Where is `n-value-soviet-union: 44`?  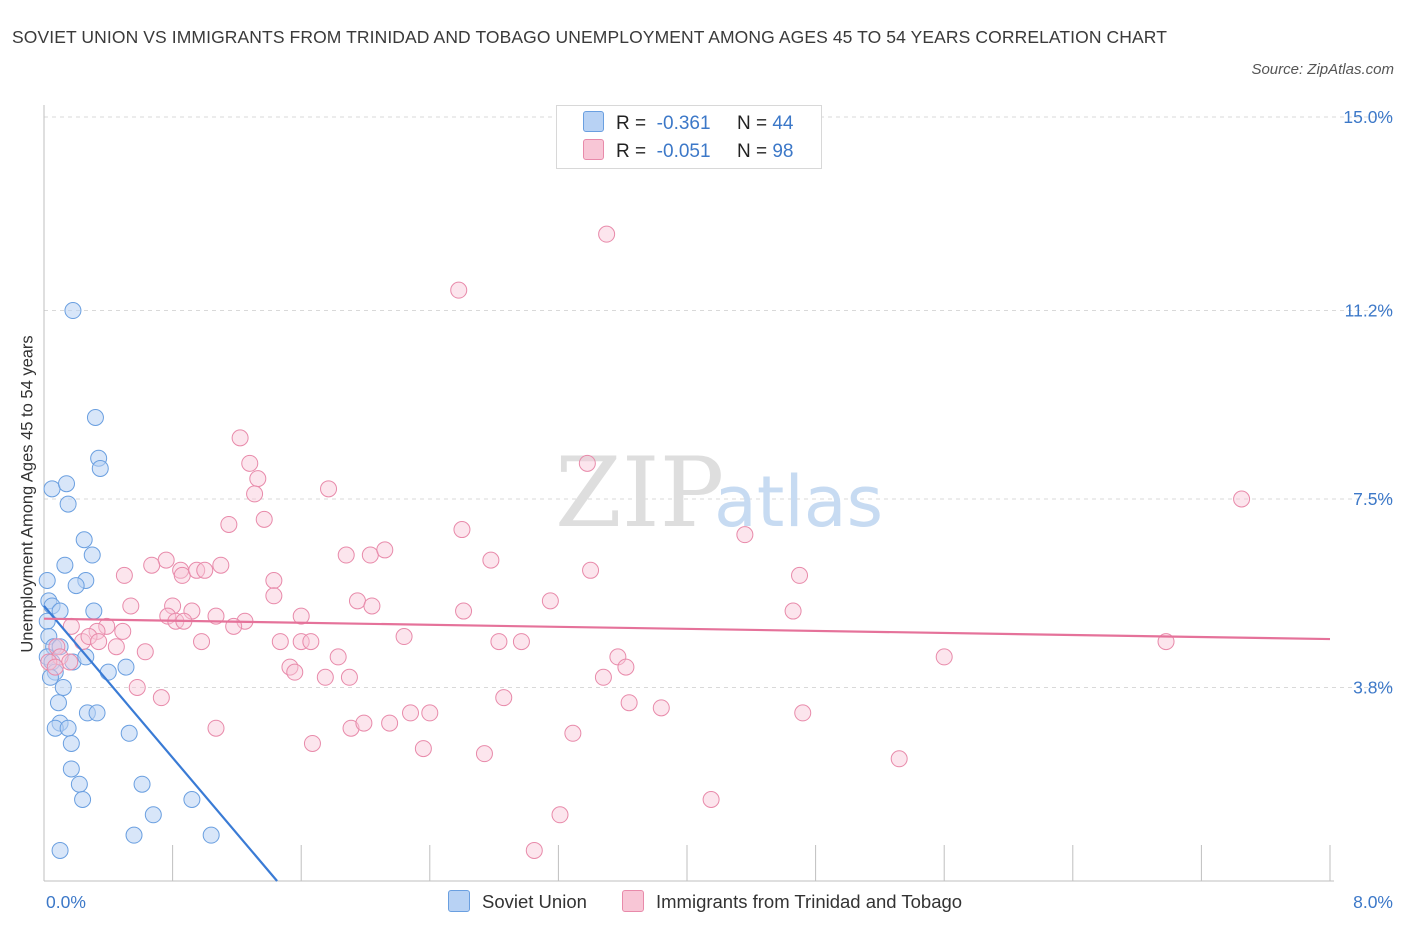
n-value-soviet-union: 44 is located at coordinates (783, 123).